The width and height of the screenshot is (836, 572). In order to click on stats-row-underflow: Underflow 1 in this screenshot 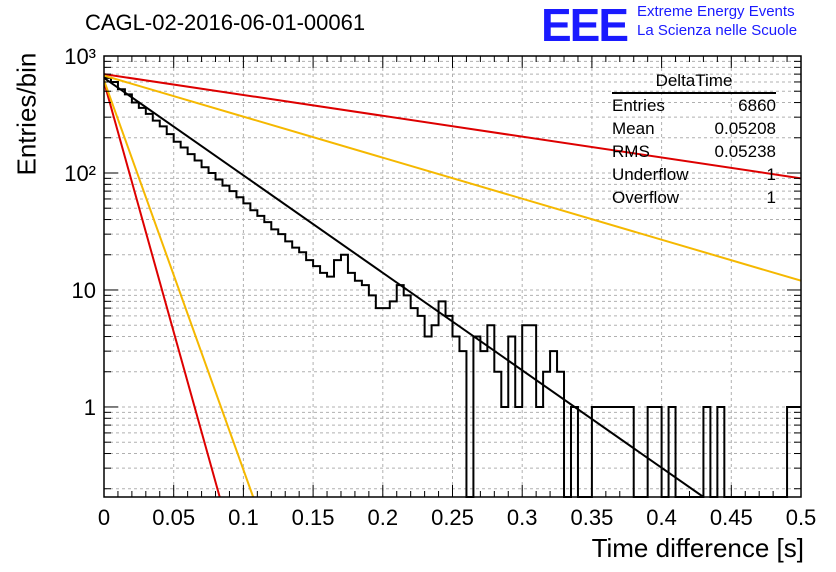, I will do `click(694, 174)`.